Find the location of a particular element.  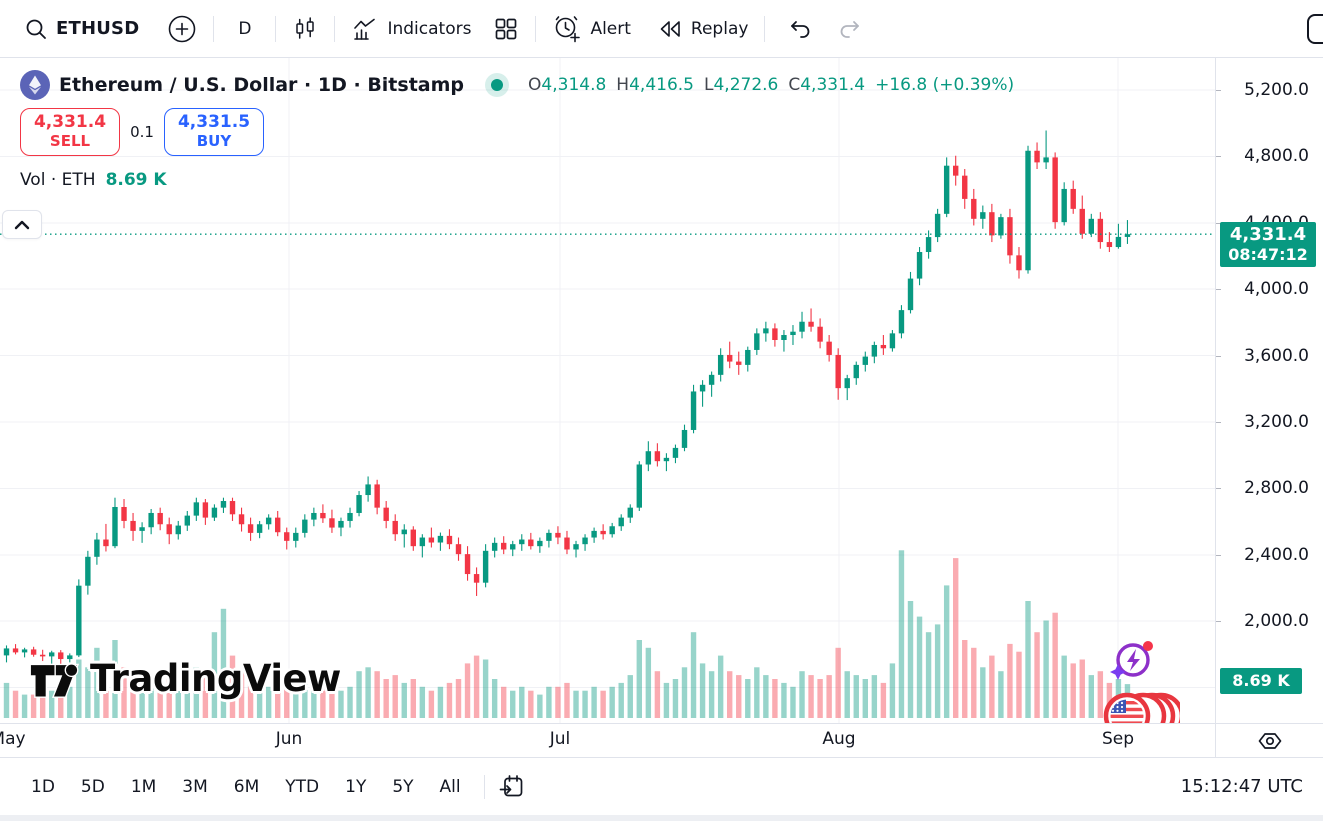

overlay-icons is located at coordinates (1145, 679).